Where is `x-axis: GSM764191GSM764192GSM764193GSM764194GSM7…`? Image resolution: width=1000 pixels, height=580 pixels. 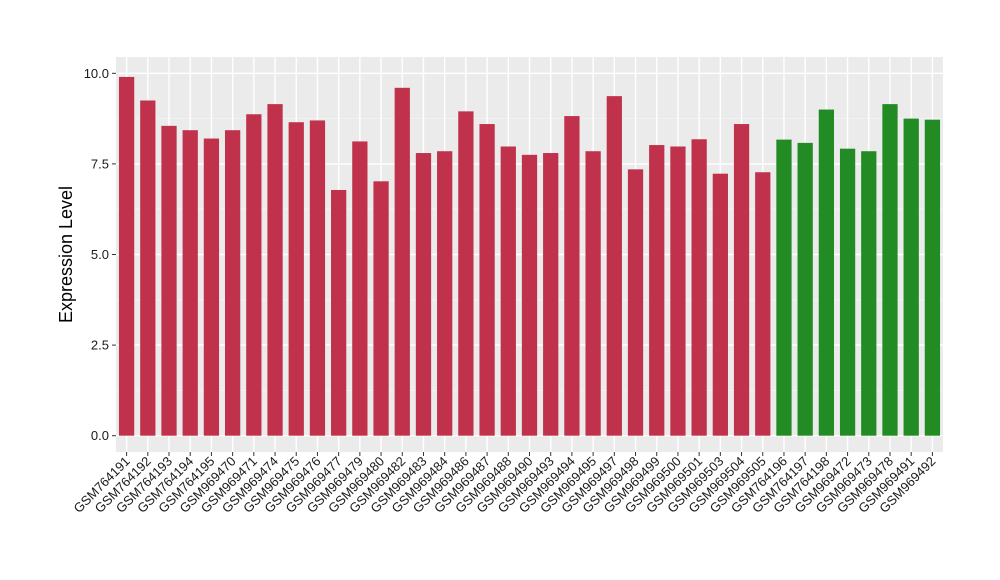 x-axis: GSM764191GSM764192GSM764193GSM764194GSM7… is located at coordinates (504, 484).